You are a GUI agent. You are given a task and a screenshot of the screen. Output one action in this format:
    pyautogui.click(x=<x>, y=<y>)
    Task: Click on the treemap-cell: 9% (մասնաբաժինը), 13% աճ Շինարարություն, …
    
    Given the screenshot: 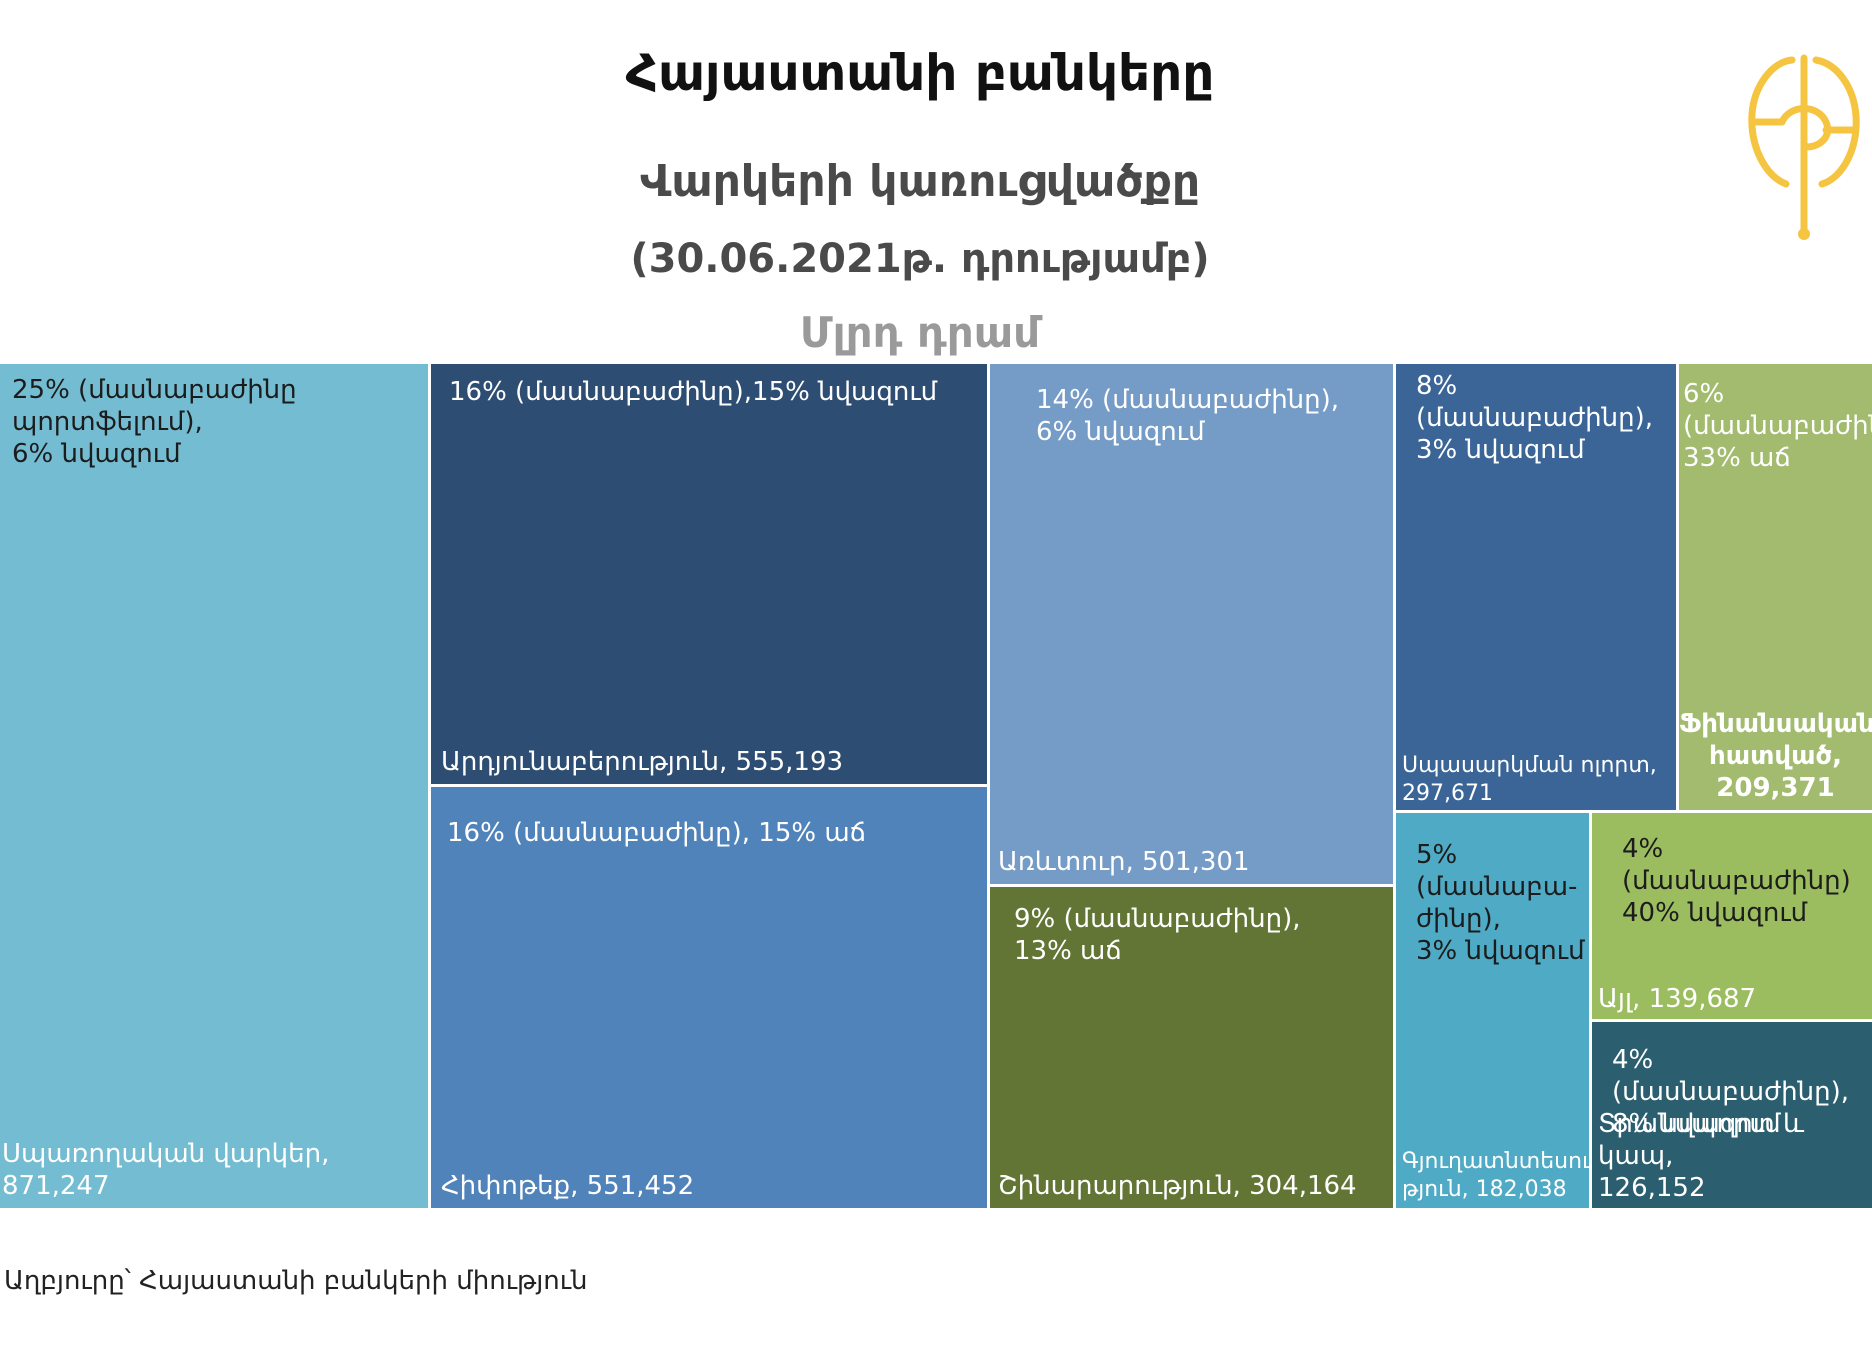 What is the action you would take?
    pyautogui.click(x=1191, y=1047)
    